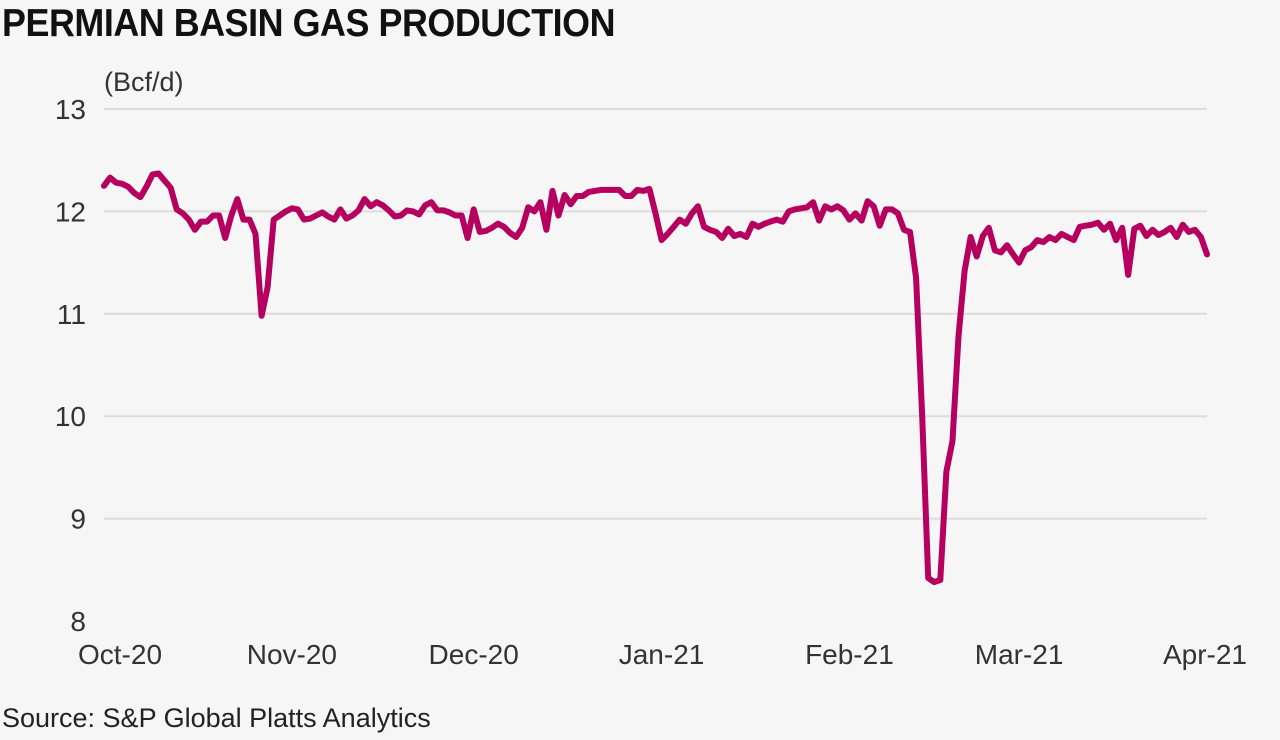  Describe the element at coordinates (144, 82) in the screenshot. I see `y-axis-label: (Bcf/d)` at that location.